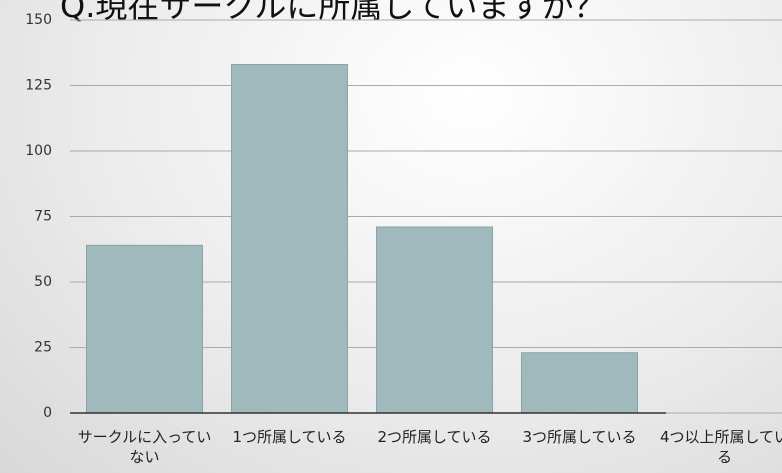 This screenshot has height=473, width=782. Describe the element at coordinates (332, 12) in the screenshot. I see `chart-title: Q.現在サークルに所属していますか？` at that location.